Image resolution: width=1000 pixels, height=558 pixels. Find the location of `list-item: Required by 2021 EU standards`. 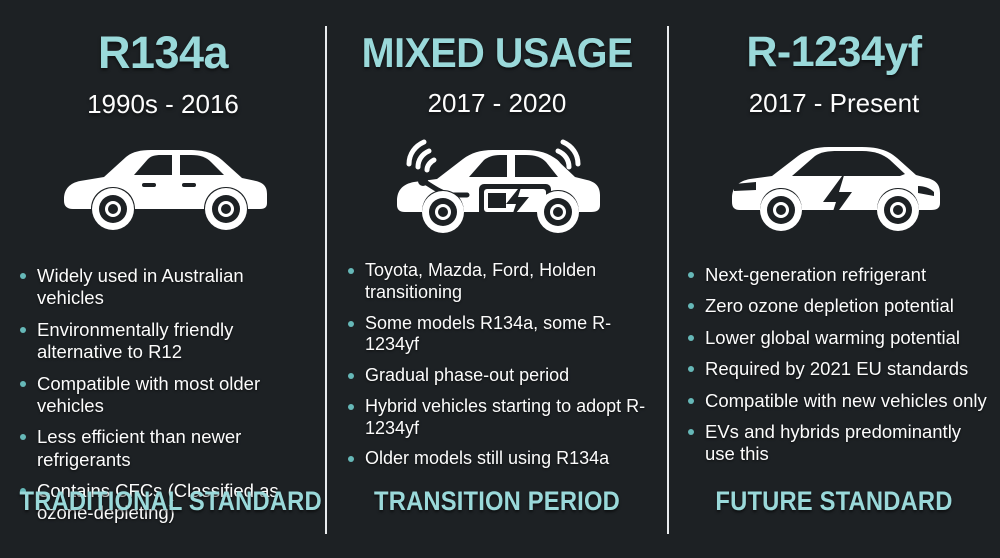

list-item: Required by 2021 EU standards is located at coordinates (837, 369).